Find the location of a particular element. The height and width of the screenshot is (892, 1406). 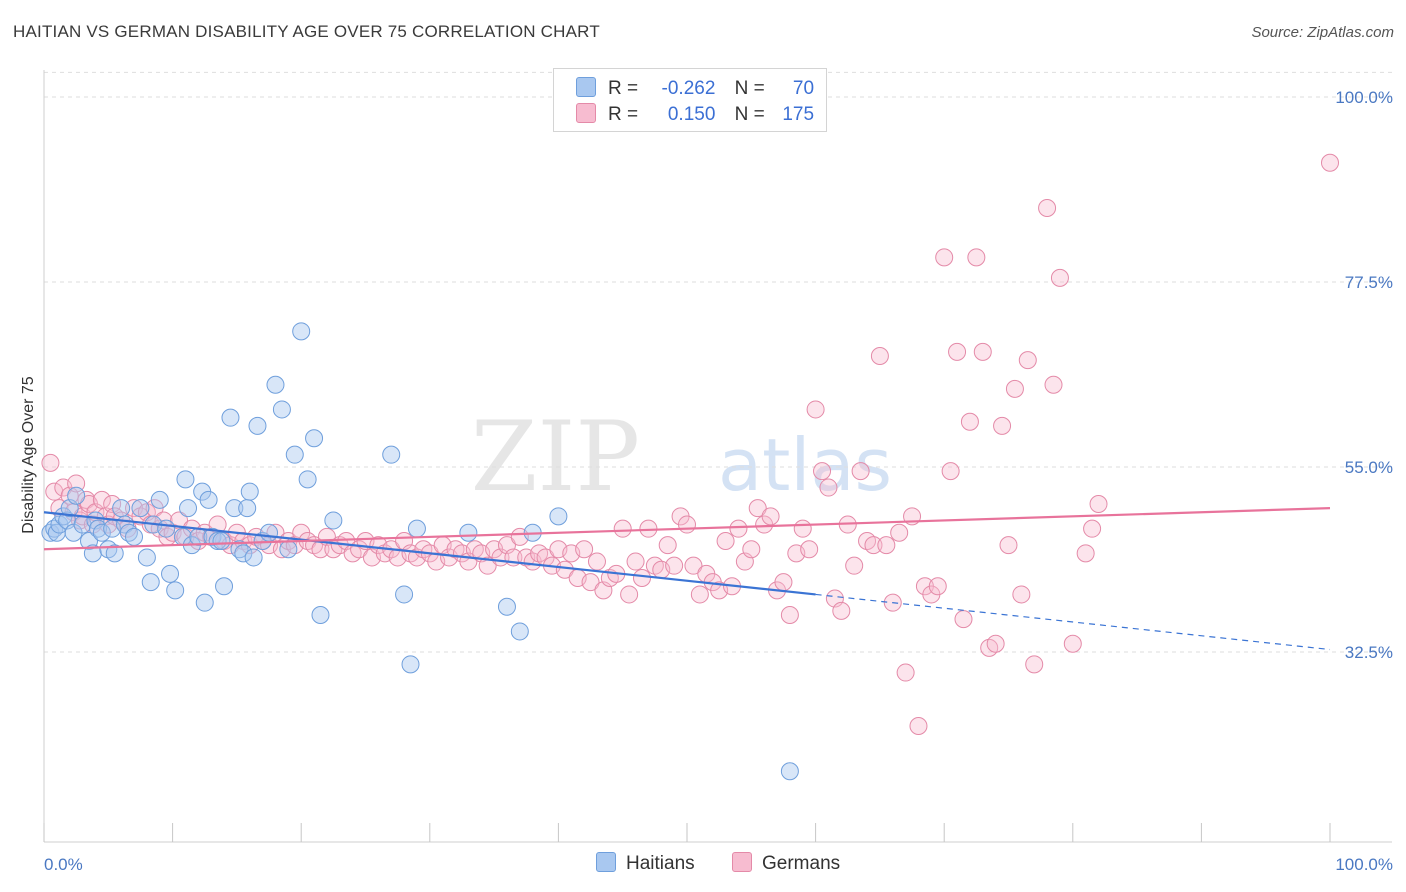

y-tick-labels: 32.5% 55.0% 77.5% 100.0% is located at coordinates (1364, 375).